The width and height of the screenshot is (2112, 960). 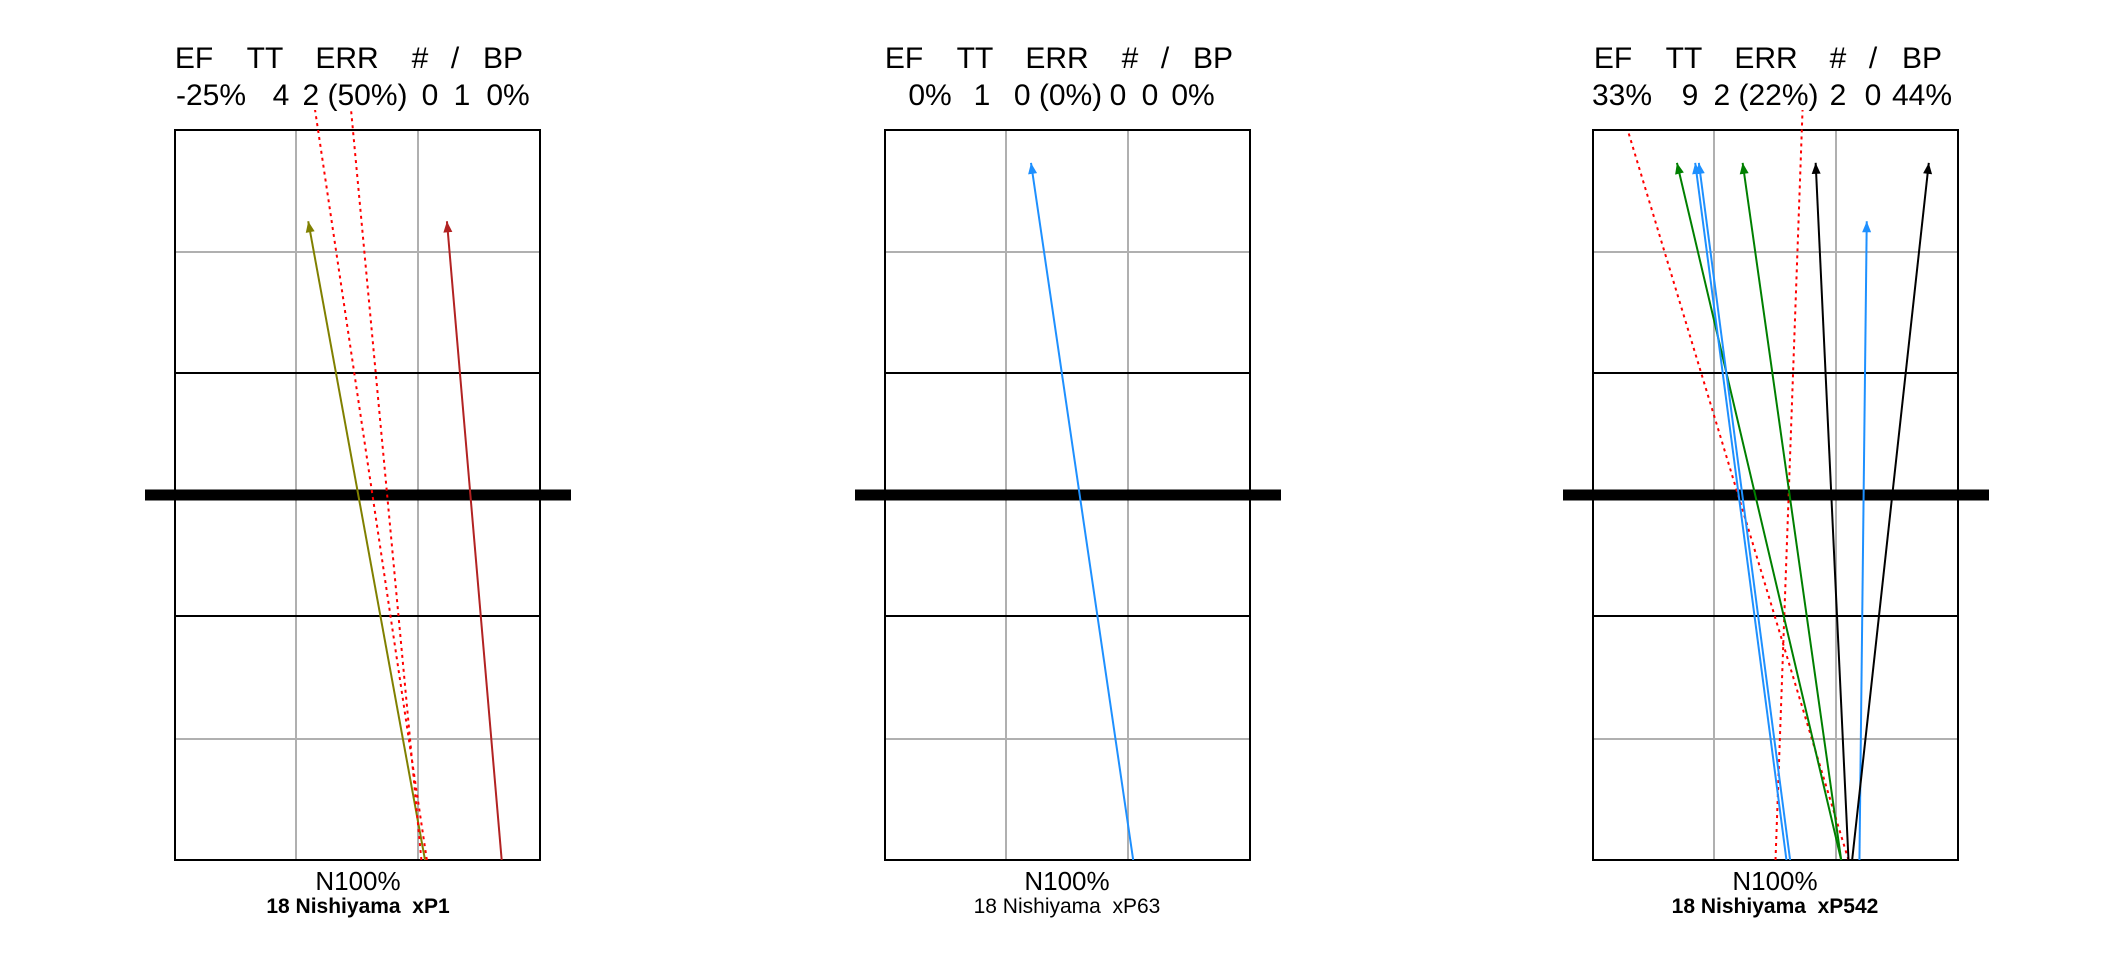 What do you see at coordinates (354, 95) in the screenshot?
I see `header-value-err: 2 (50%)` at bounding box center [354, 95].